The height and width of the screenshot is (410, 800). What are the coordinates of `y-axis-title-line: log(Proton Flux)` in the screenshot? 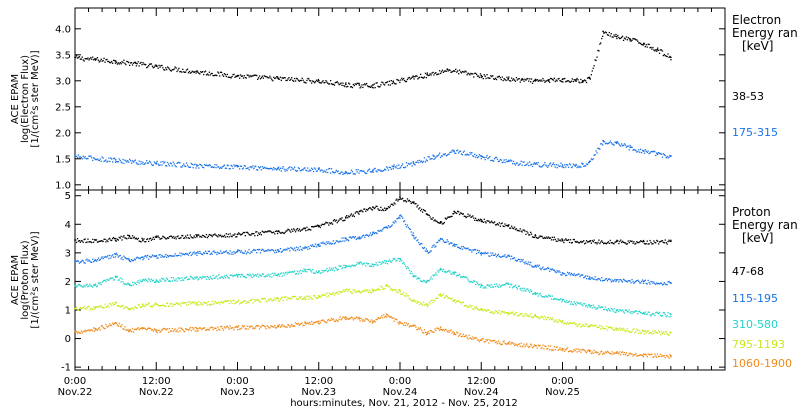 It's located at (25, 279).